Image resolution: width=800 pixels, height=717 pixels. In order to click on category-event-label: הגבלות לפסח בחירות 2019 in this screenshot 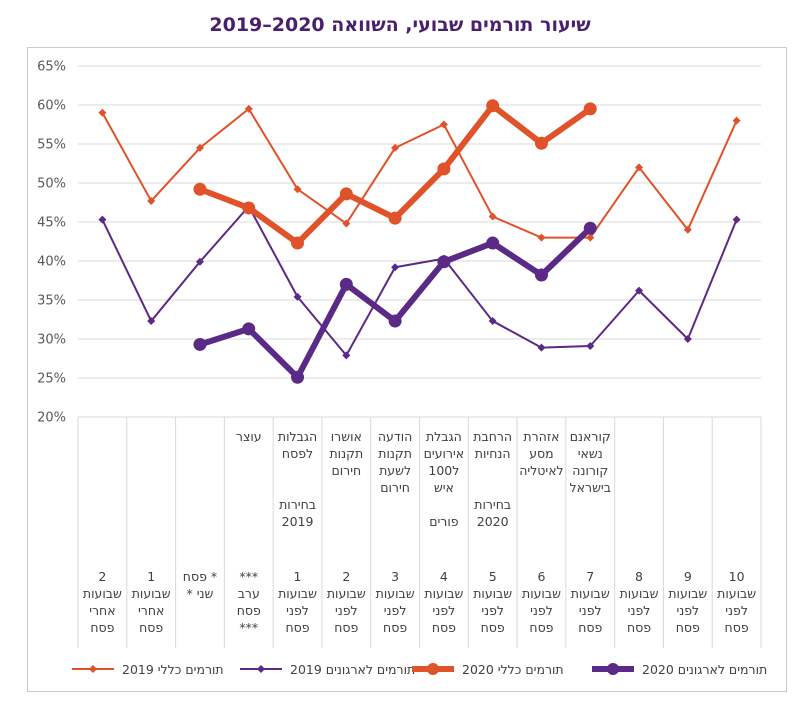, I will do `click(297, 479)`.